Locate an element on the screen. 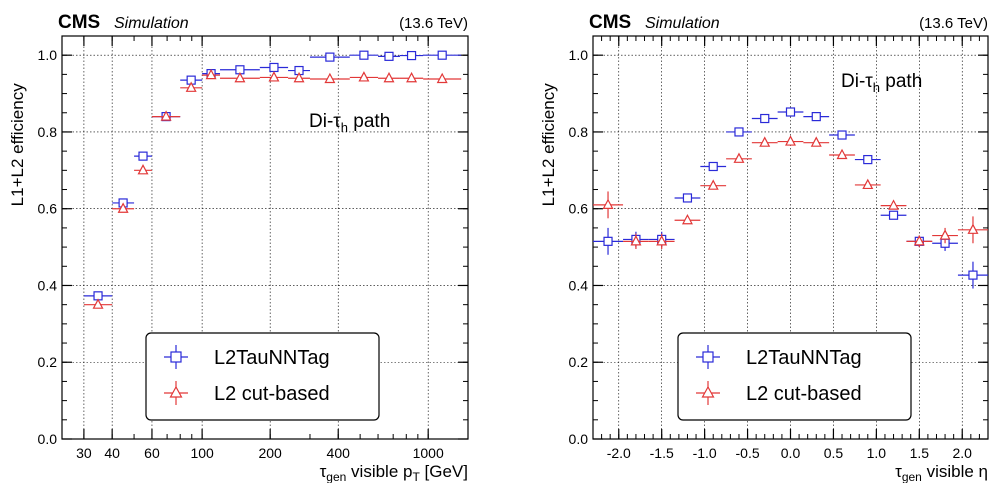 The height and width of the screenshot is (483, 995). x-tick-label: -0.5 is located at coordinates (748, 453).